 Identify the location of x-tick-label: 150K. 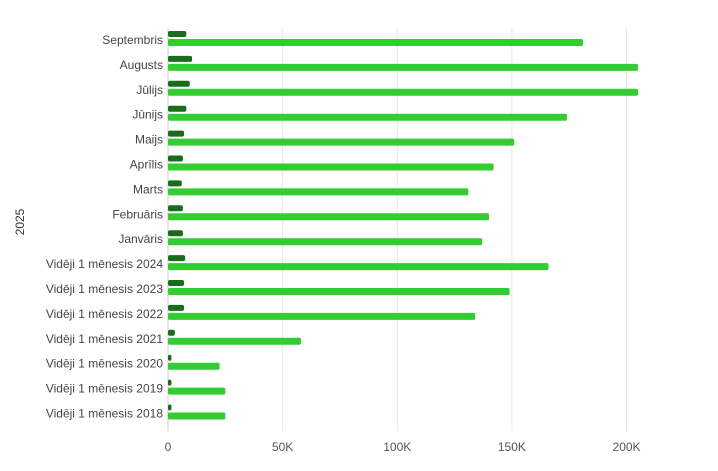
(512, 447).